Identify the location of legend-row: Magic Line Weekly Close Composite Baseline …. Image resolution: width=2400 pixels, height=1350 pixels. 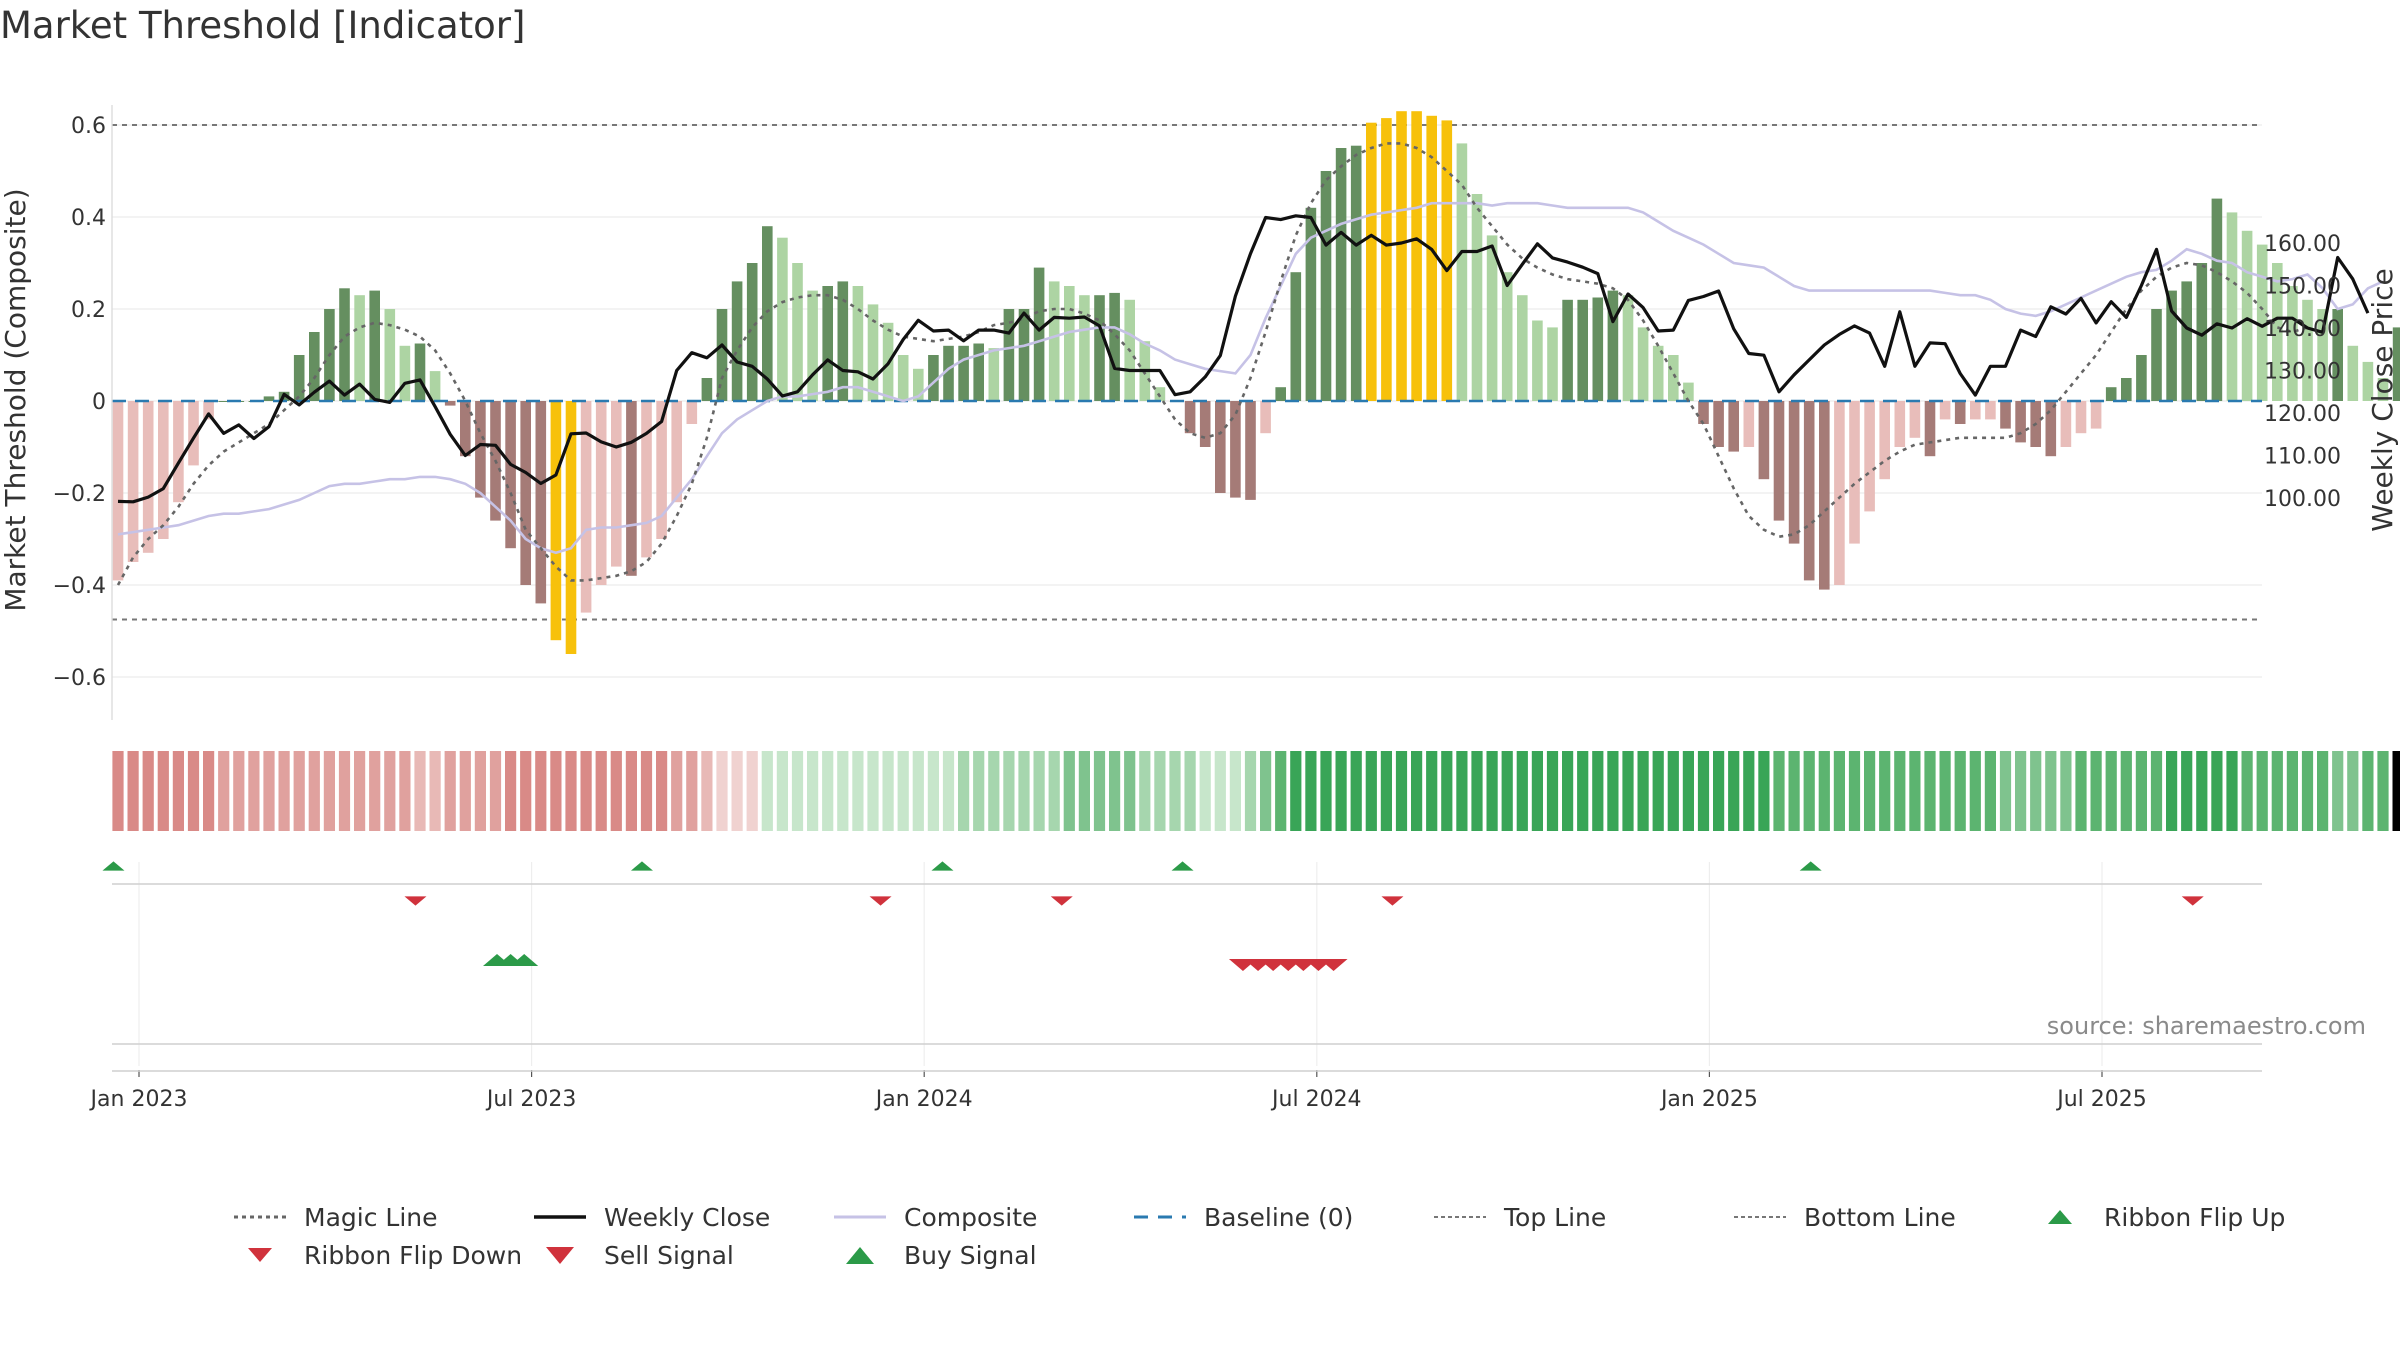
(1305, 1217).